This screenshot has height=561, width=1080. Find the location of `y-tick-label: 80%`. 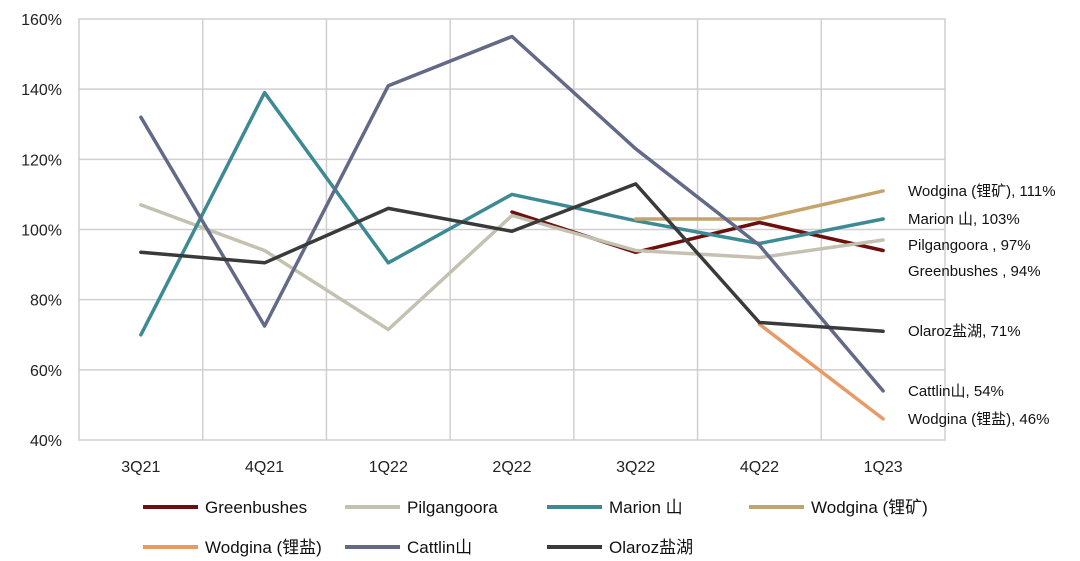

y-tick-label: 80% is located at coordinates (46, 301).